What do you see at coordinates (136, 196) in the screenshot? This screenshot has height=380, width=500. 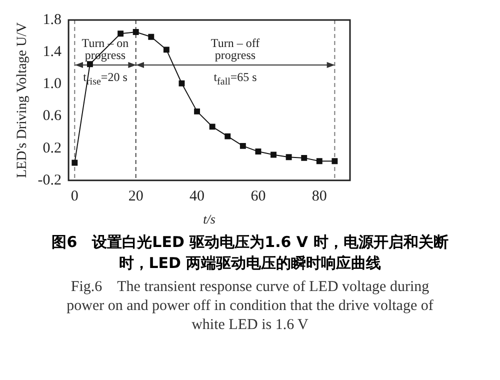 I see `x-tick-label: 20` at bounding box center [136, 196].